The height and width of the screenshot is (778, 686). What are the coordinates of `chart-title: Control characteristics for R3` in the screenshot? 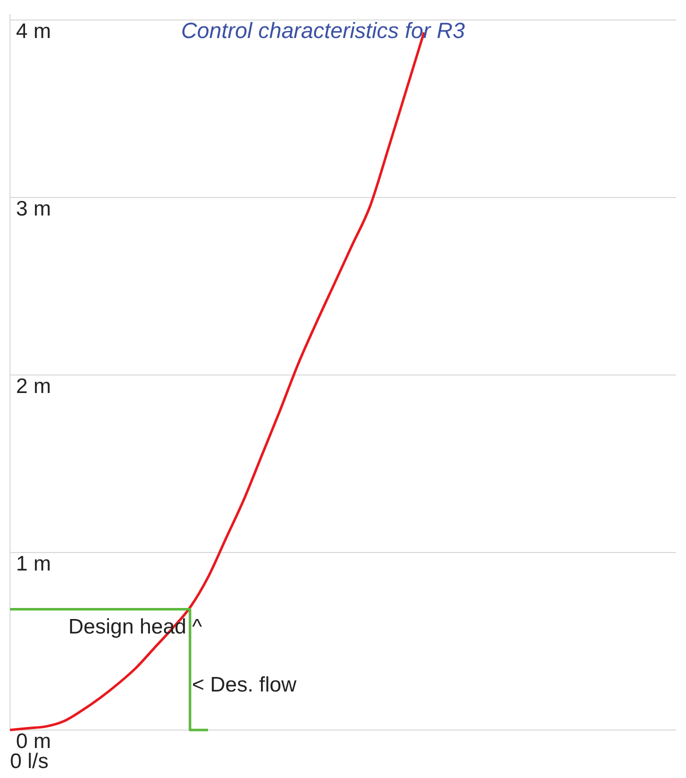 It's located at (323, 30).